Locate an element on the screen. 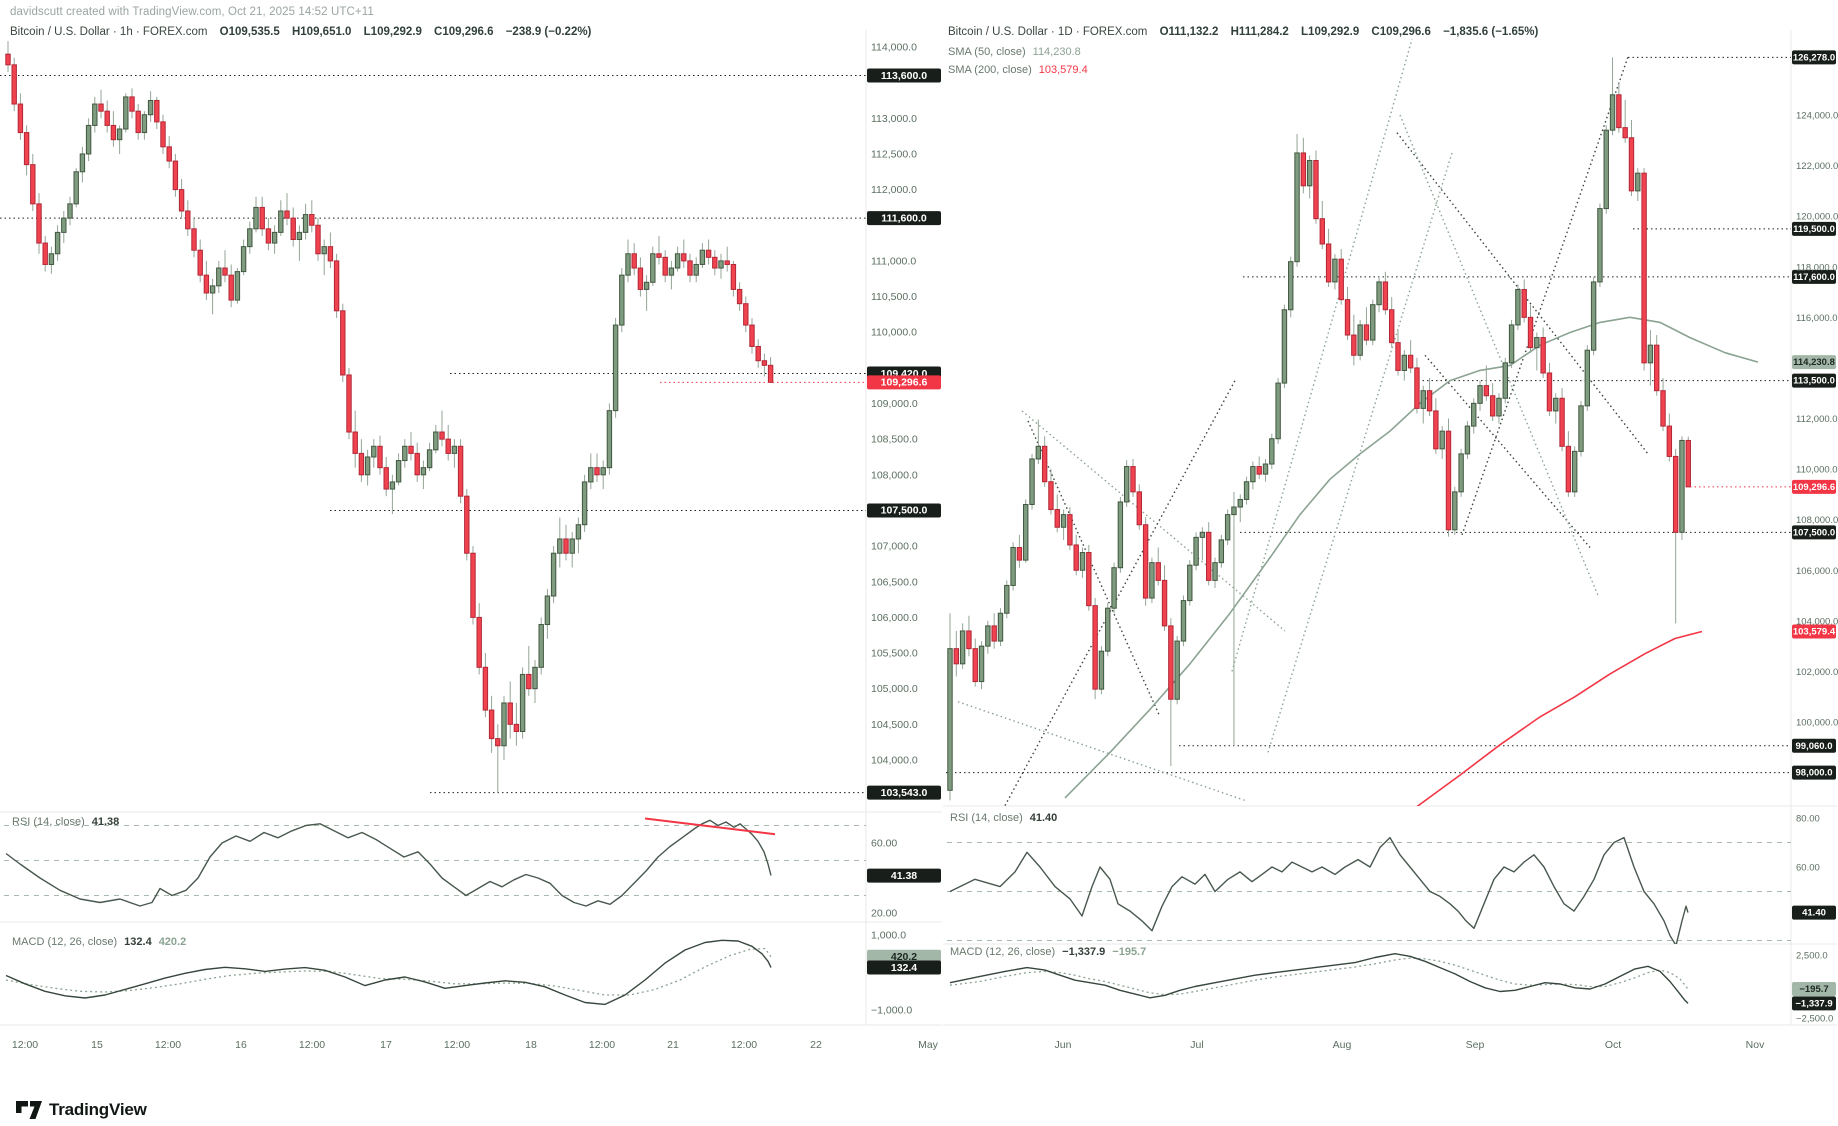 The height and width of the screenshot is (1126, 1838). tradingview-logo: TradingView is located at coordinates (81, 1110).